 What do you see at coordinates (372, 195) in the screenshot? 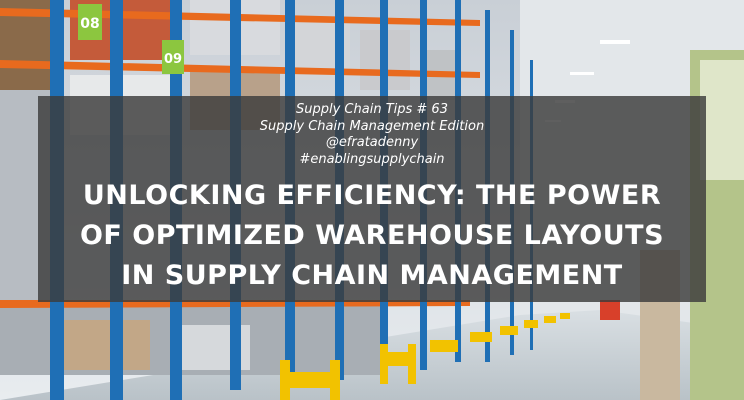
I see `headline-line-1: UNLOCKING EFFICIENCY: THE POWER` at bounding box center [372, 195].